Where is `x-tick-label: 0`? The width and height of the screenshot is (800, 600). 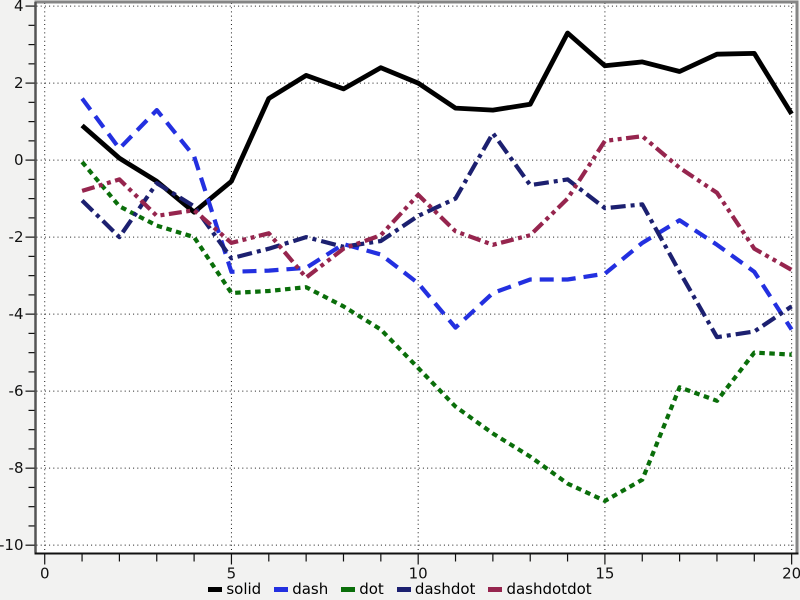 x-tick-label: 0 is located at coordinates (45, 574).